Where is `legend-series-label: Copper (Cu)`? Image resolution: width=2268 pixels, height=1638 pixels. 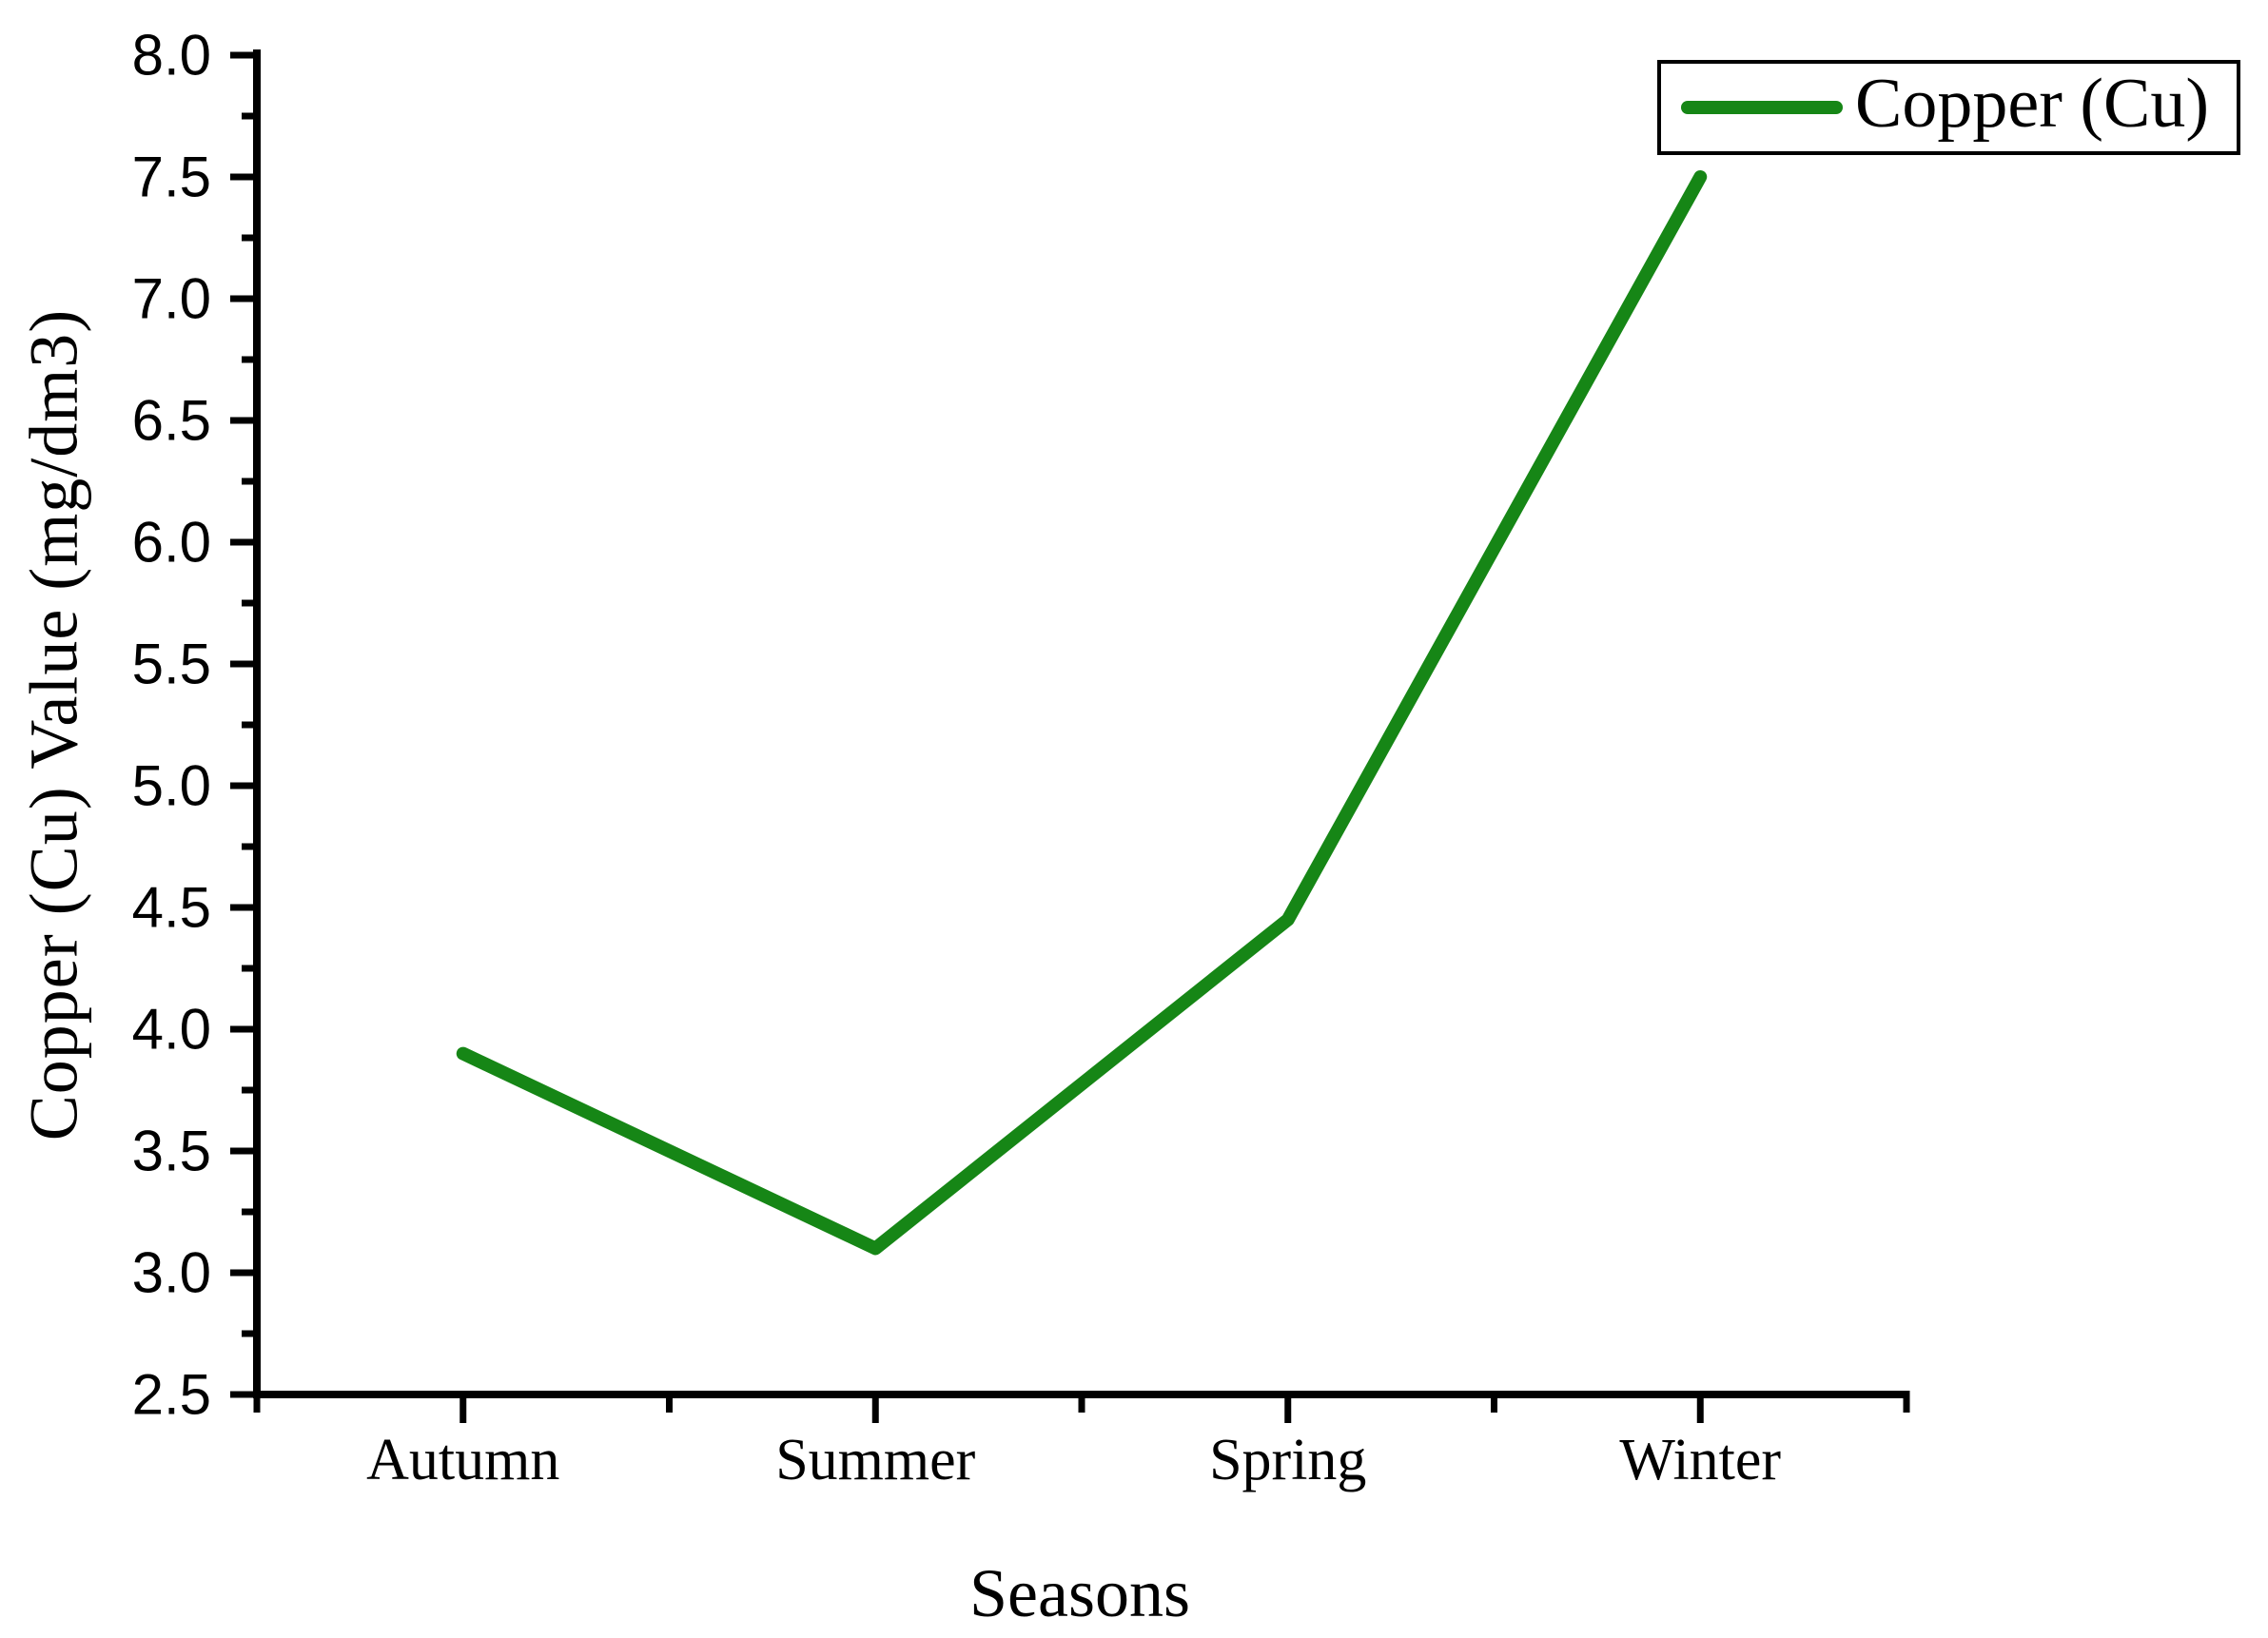
legend-series-label: Copper (Cu) is located at coordinates (2032, 104).